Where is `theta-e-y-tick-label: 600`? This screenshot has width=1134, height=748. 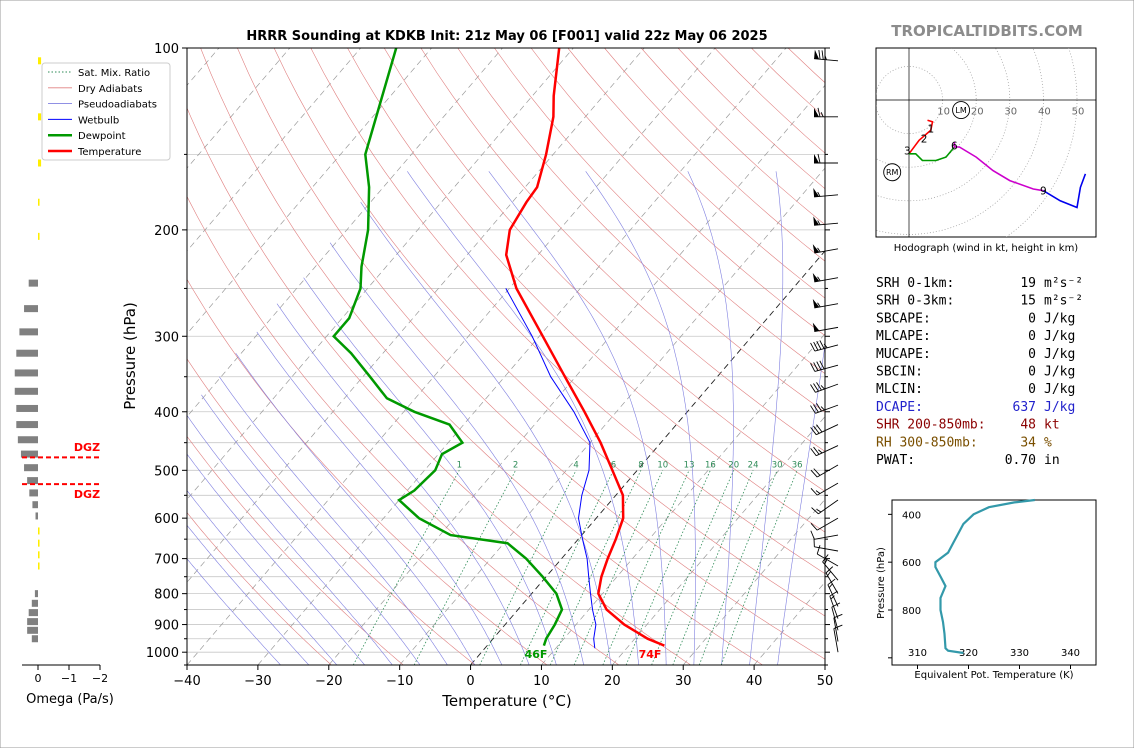
theta-e-y-tick-label: 600 is located at coordinates (911, 563).